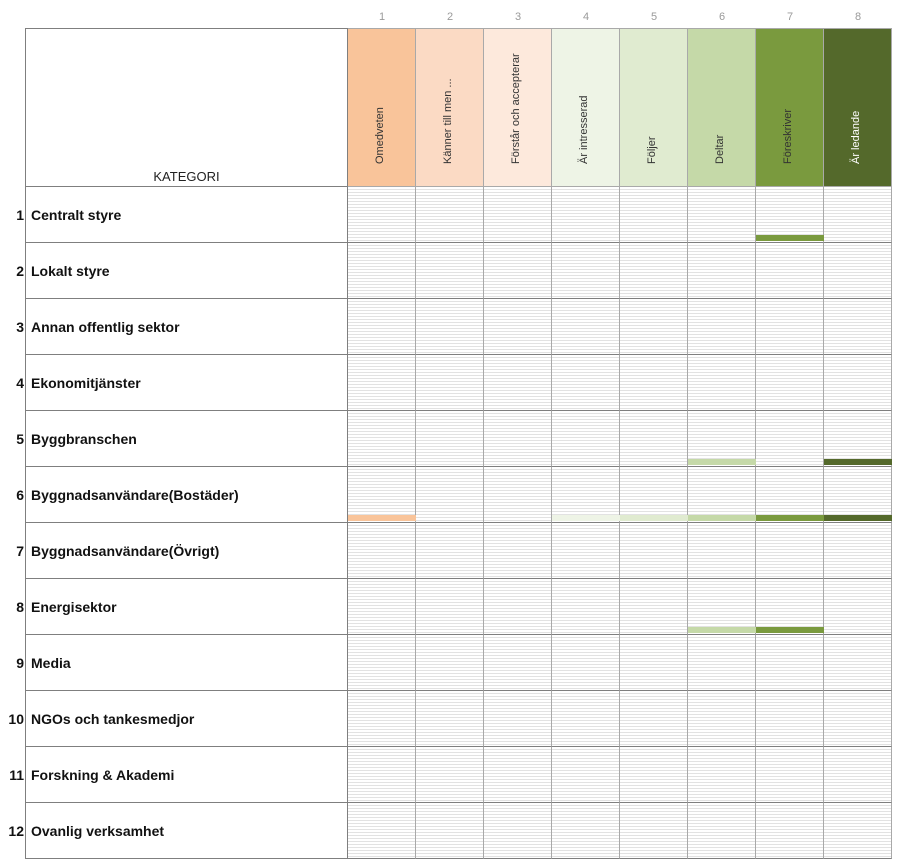 The height and width of the screenshot is (861, 902). I want to click on category-label: Media, so click(186, 663).